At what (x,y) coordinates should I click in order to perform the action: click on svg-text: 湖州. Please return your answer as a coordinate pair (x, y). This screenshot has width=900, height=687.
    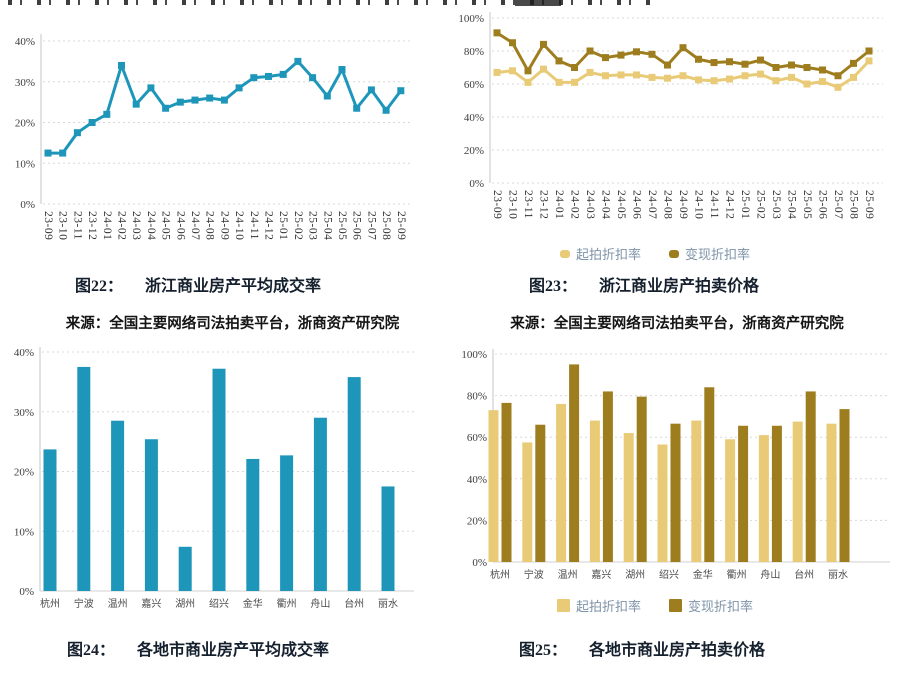
    Looking at the image, I should click on (185, 604).